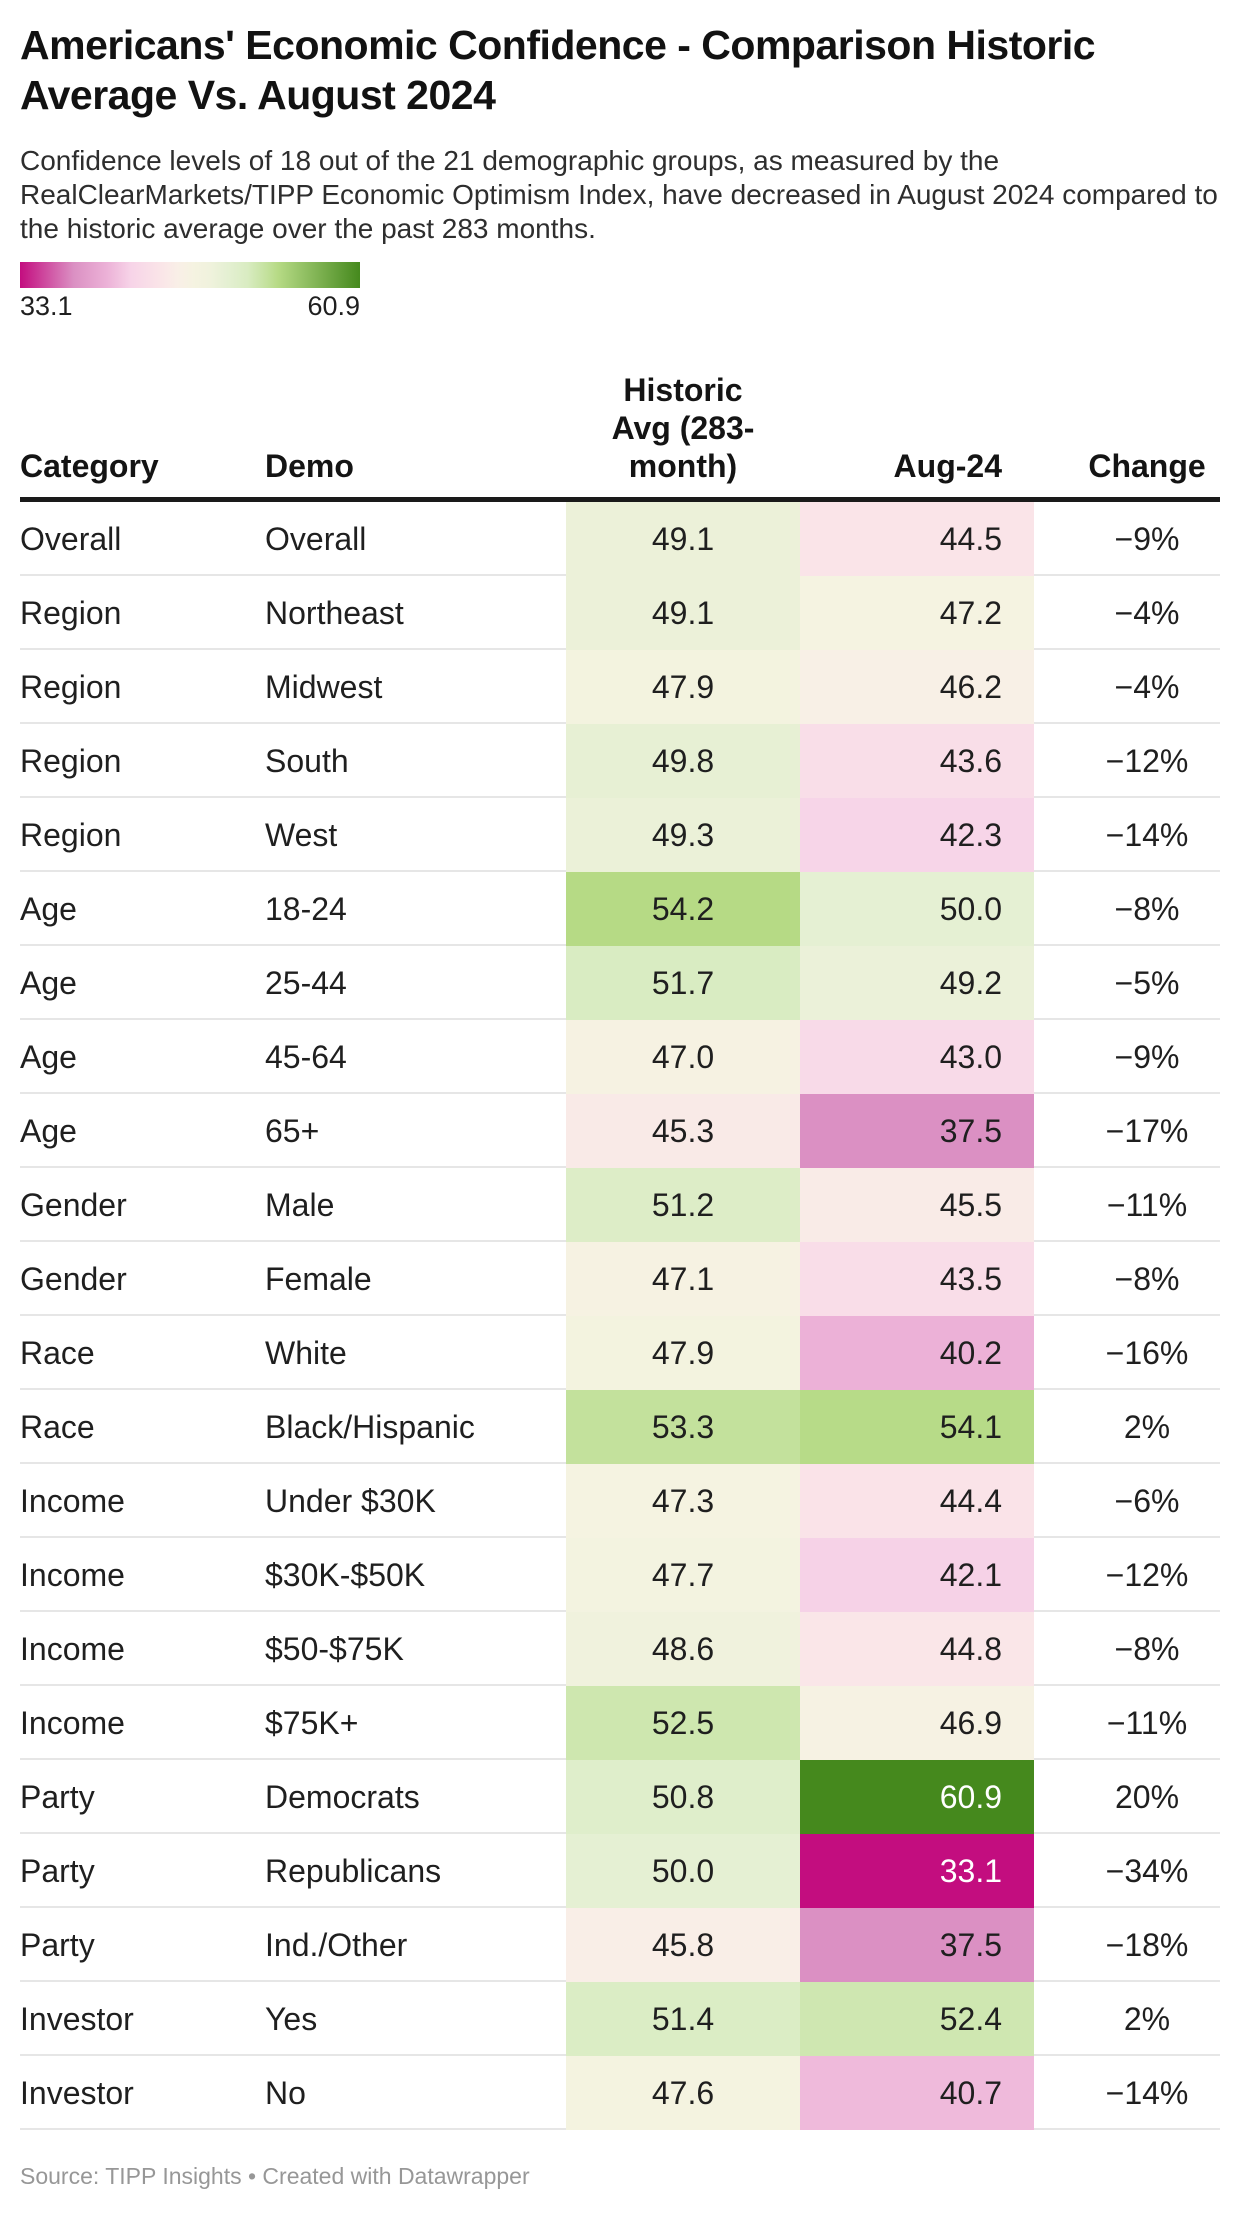  I want to click on table-row: Party Ind./Other 45.8 37.5 −18%, so click(620, 1945).